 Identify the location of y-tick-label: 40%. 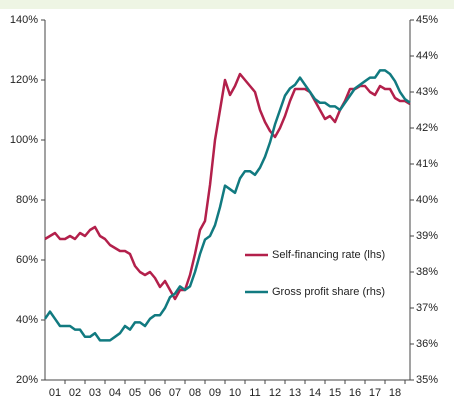
(27, 320).